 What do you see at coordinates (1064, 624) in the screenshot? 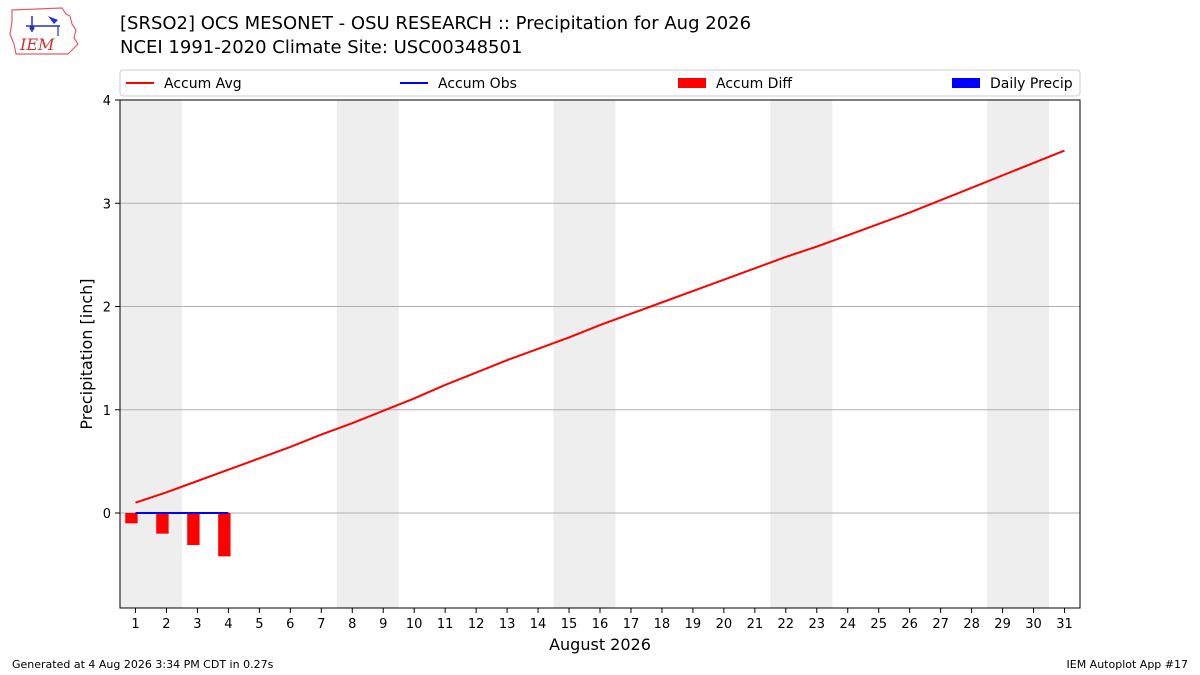
I see `x-tick-label: 31` at bounding box center [1064, 624].